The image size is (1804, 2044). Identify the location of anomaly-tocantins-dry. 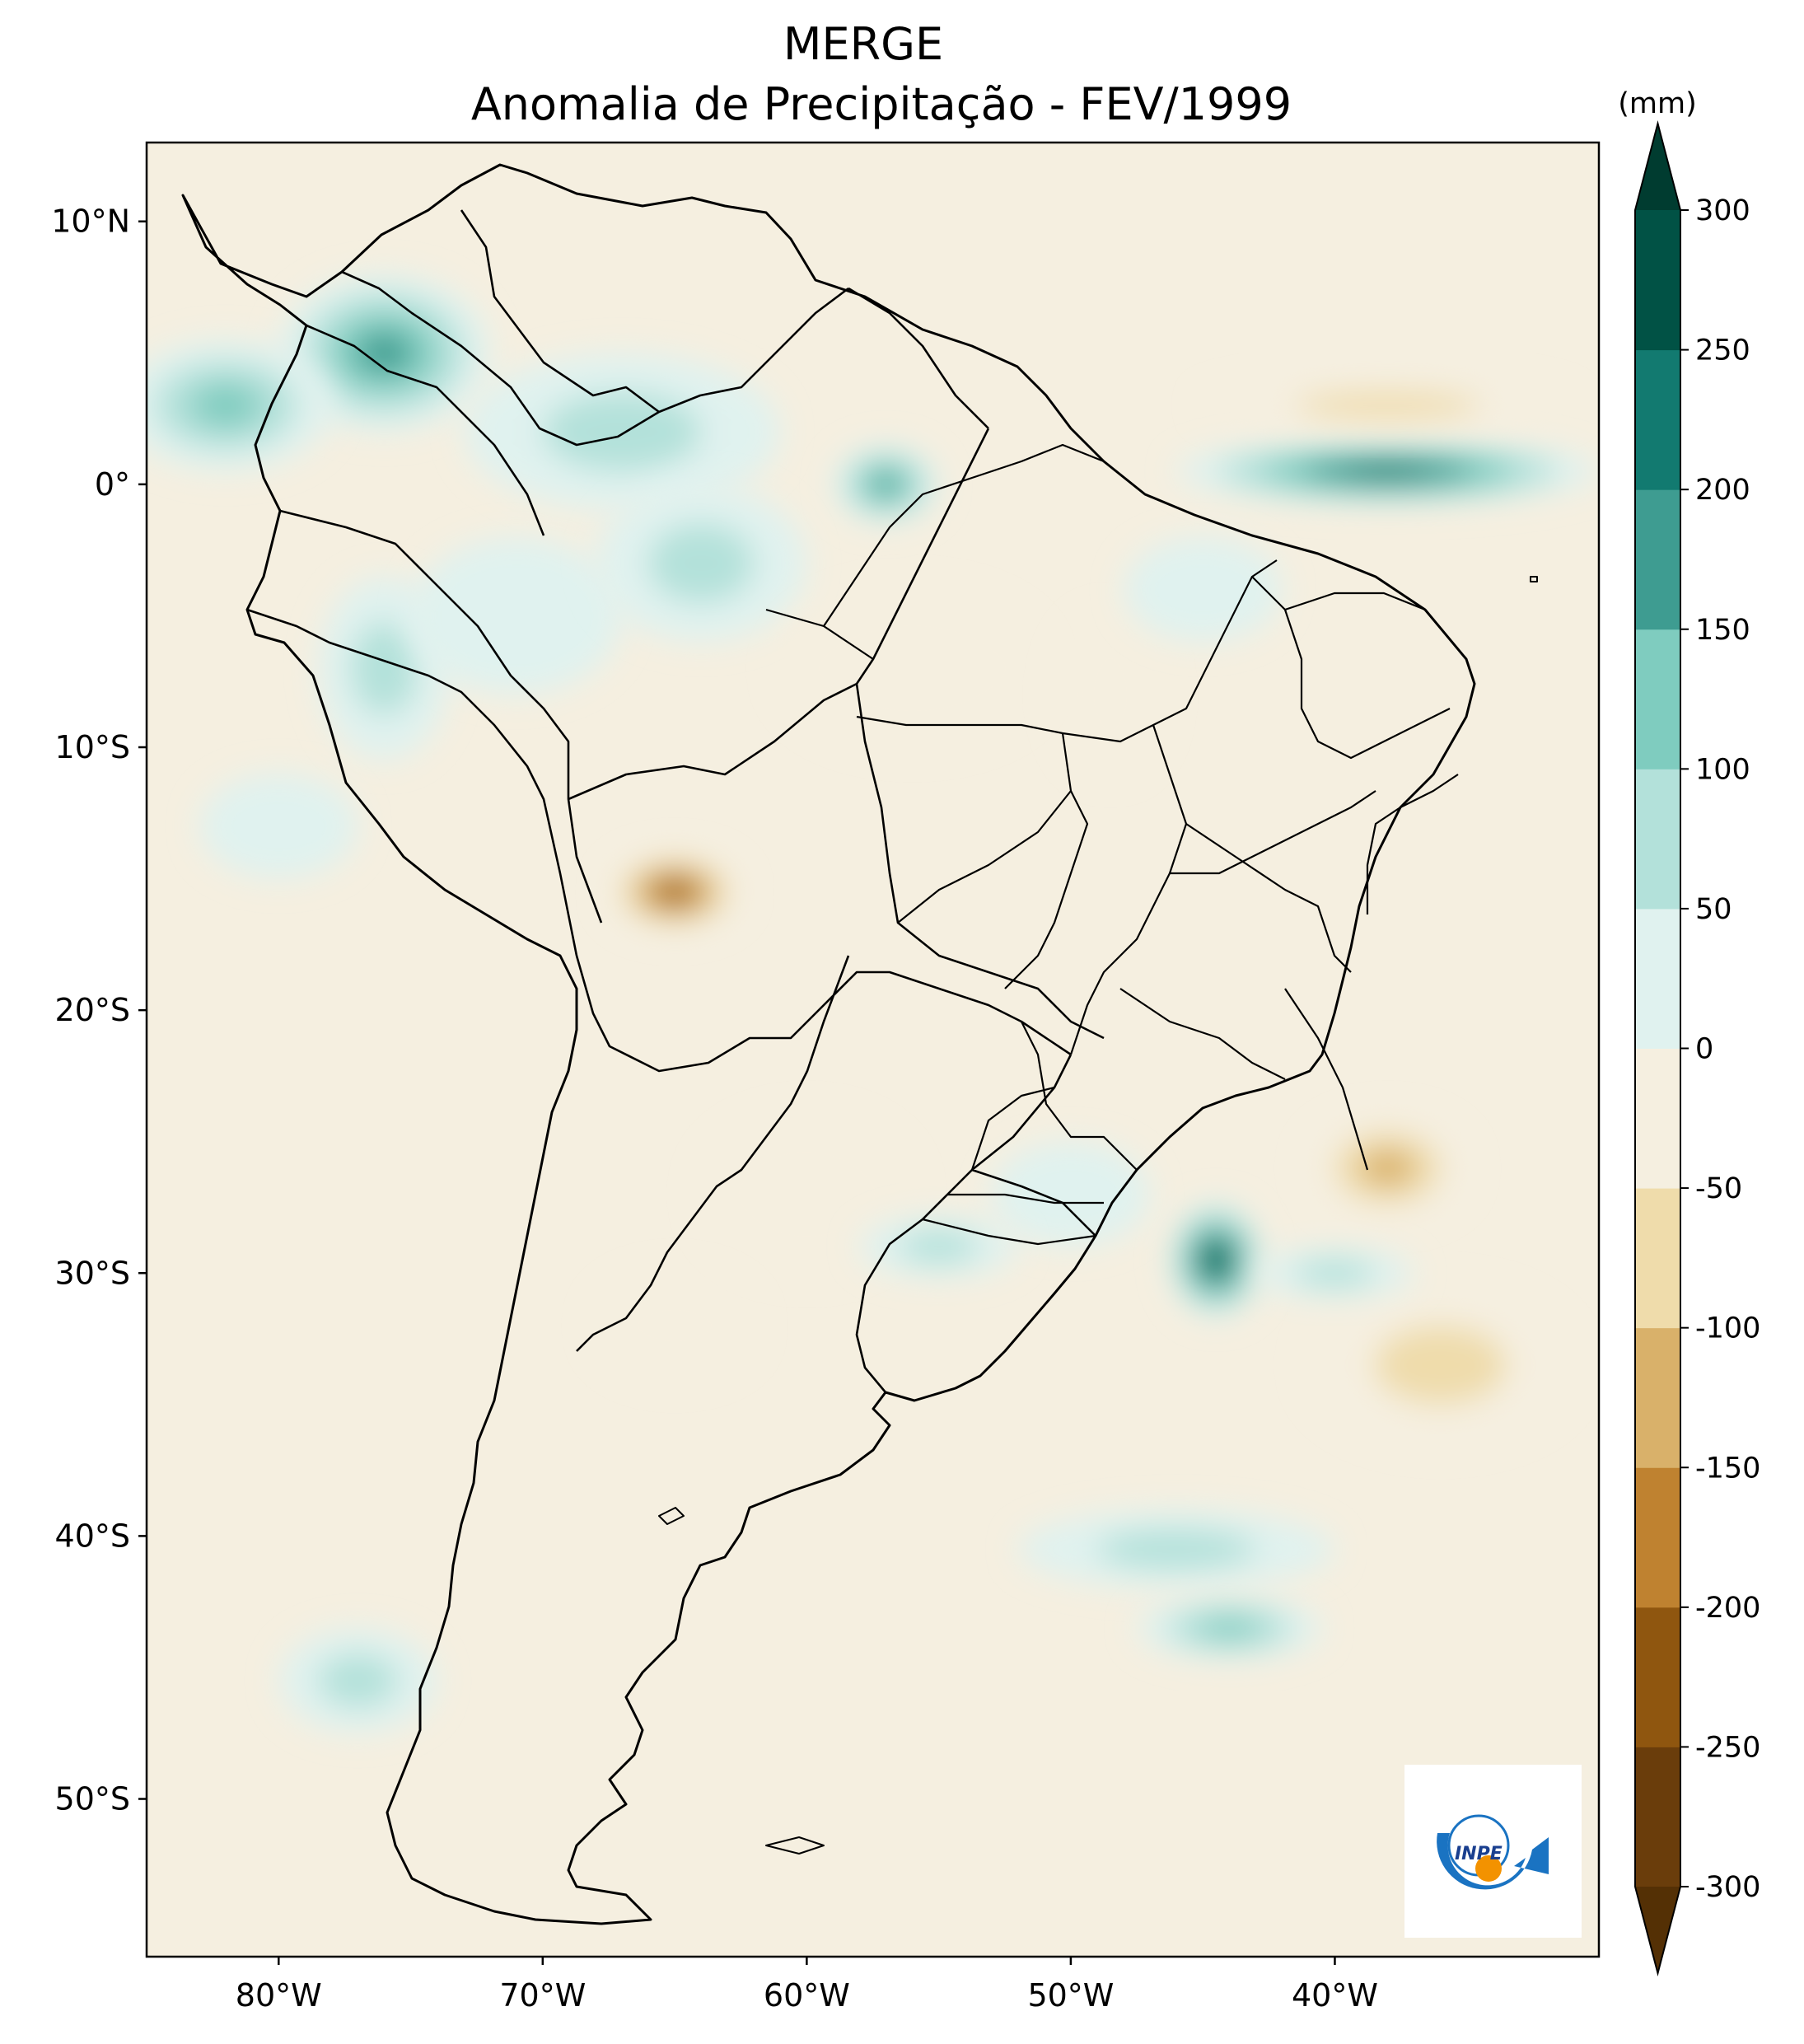
(1110, 694).